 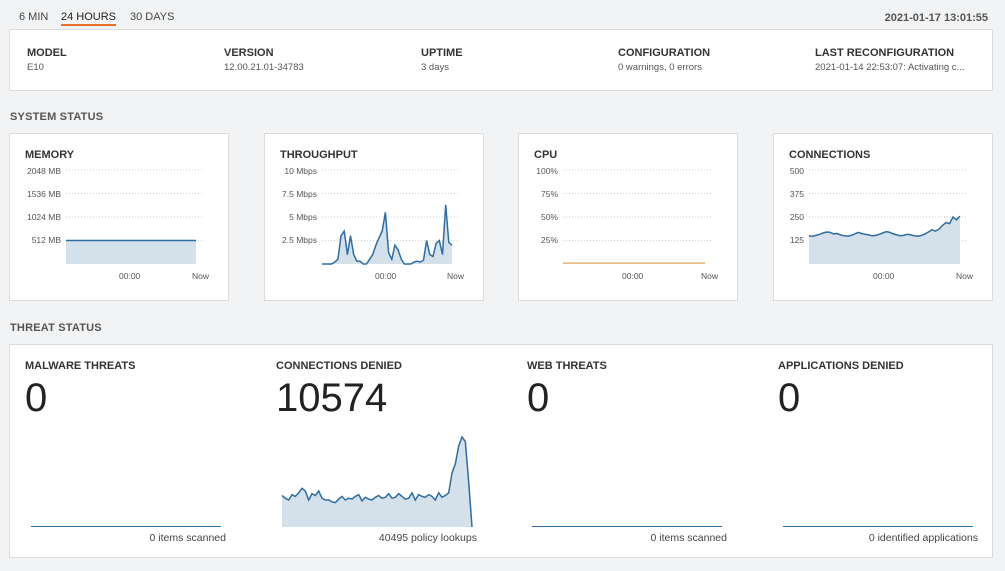 What do you see at coordinates (506, 60) in the screenshot?
I see `info-uptime: UPTIME 3 days` at bounding box center [506, 60].